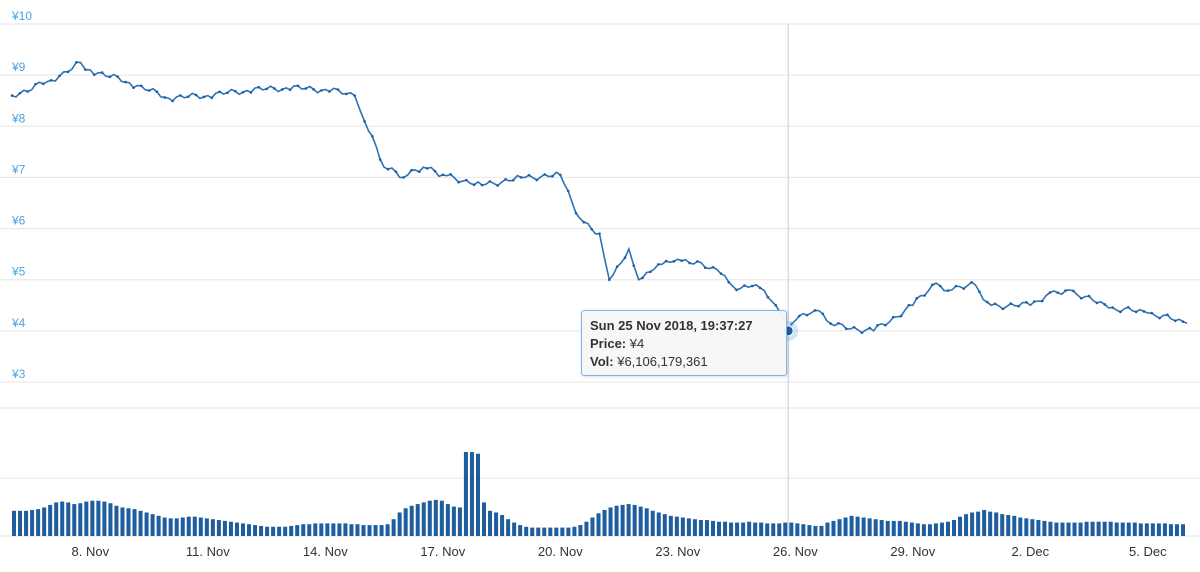  What do you see at coordinates (677, 551) in the screenshot?
I see `x-tick-label: 23. Nov` at bounding box center [677, 551].